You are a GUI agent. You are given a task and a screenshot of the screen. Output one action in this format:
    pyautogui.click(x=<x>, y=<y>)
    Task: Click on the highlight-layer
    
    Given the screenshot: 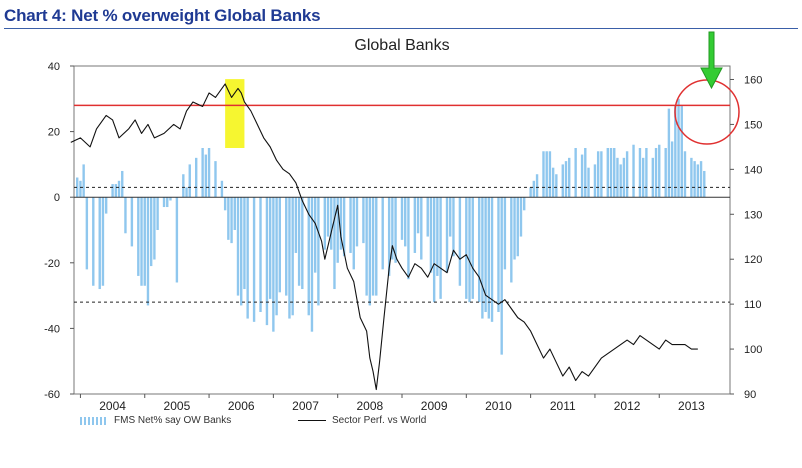 What is the action you would take?
    pyautogui.click(x=235, y=113)
    